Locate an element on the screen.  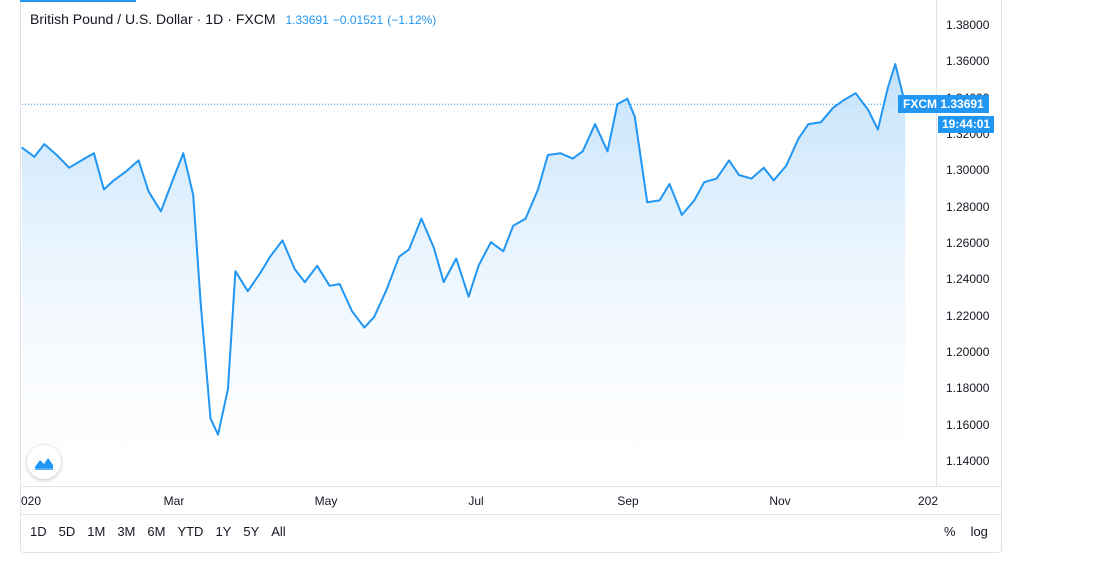
price-tick-label: 1.24000 is located at coordinates (968, 279).